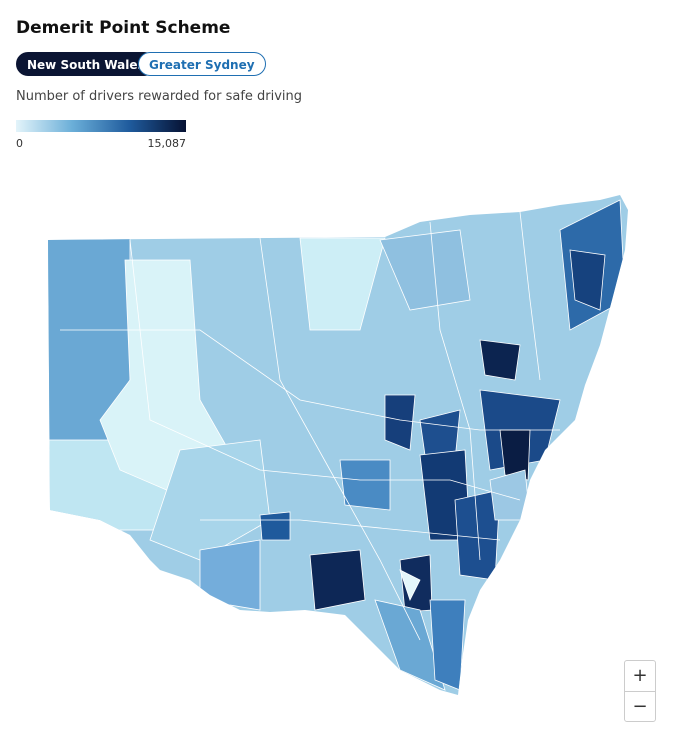 This screenshot has height=738, width=684. What do you see at coordinates (640, 706) in the screenshot?
I see `zoom-out: −` at bounding box center [640, 706].